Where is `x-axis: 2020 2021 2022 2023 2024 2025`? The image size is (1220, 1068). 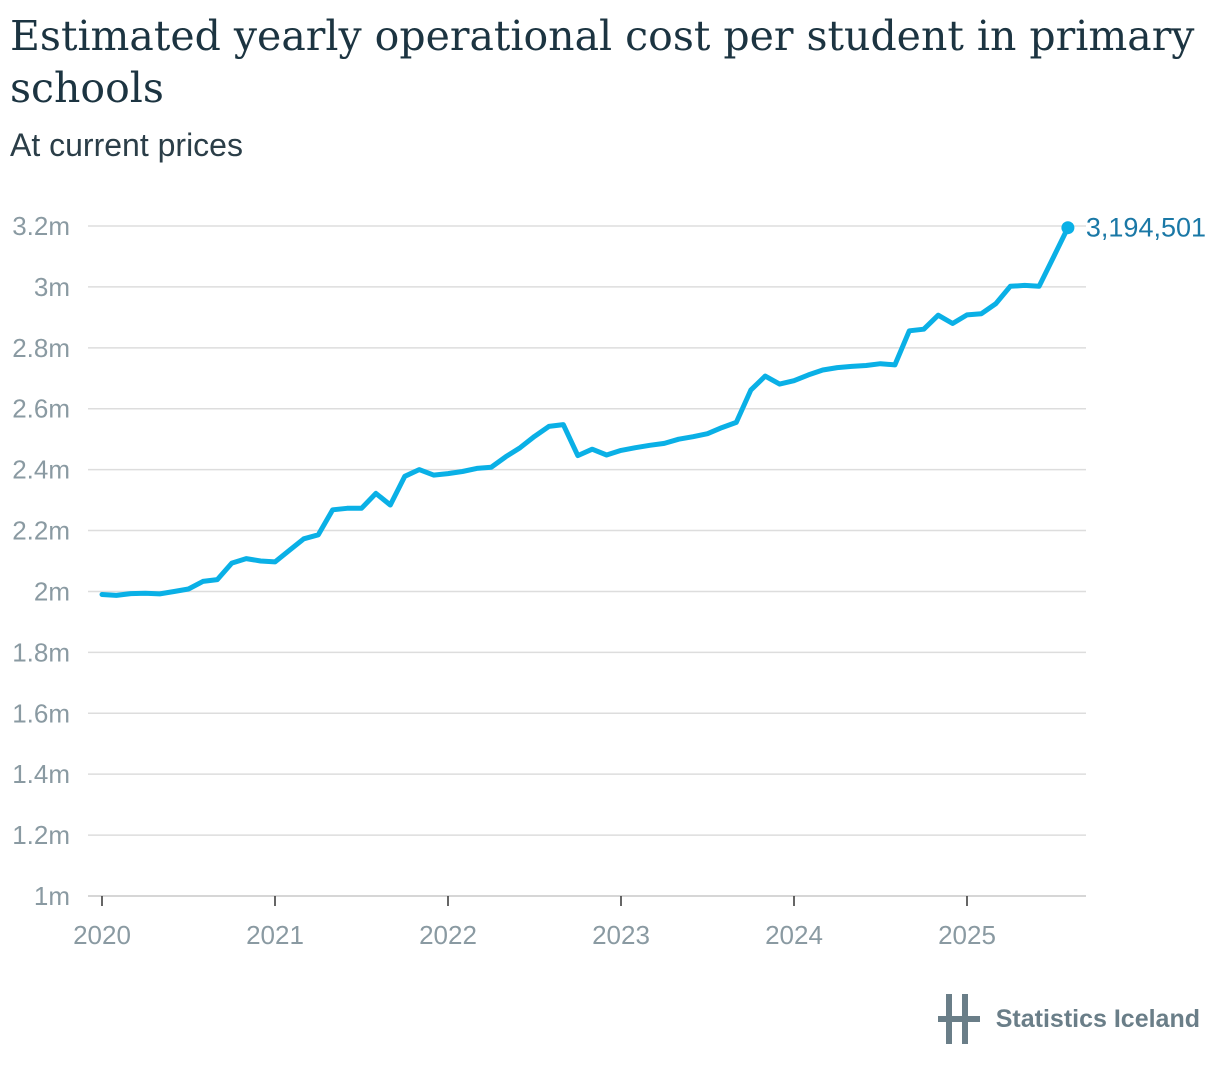 x-axis: 2020 2021 2022 2023 2024 2025 is located at coordinates (579, 922).